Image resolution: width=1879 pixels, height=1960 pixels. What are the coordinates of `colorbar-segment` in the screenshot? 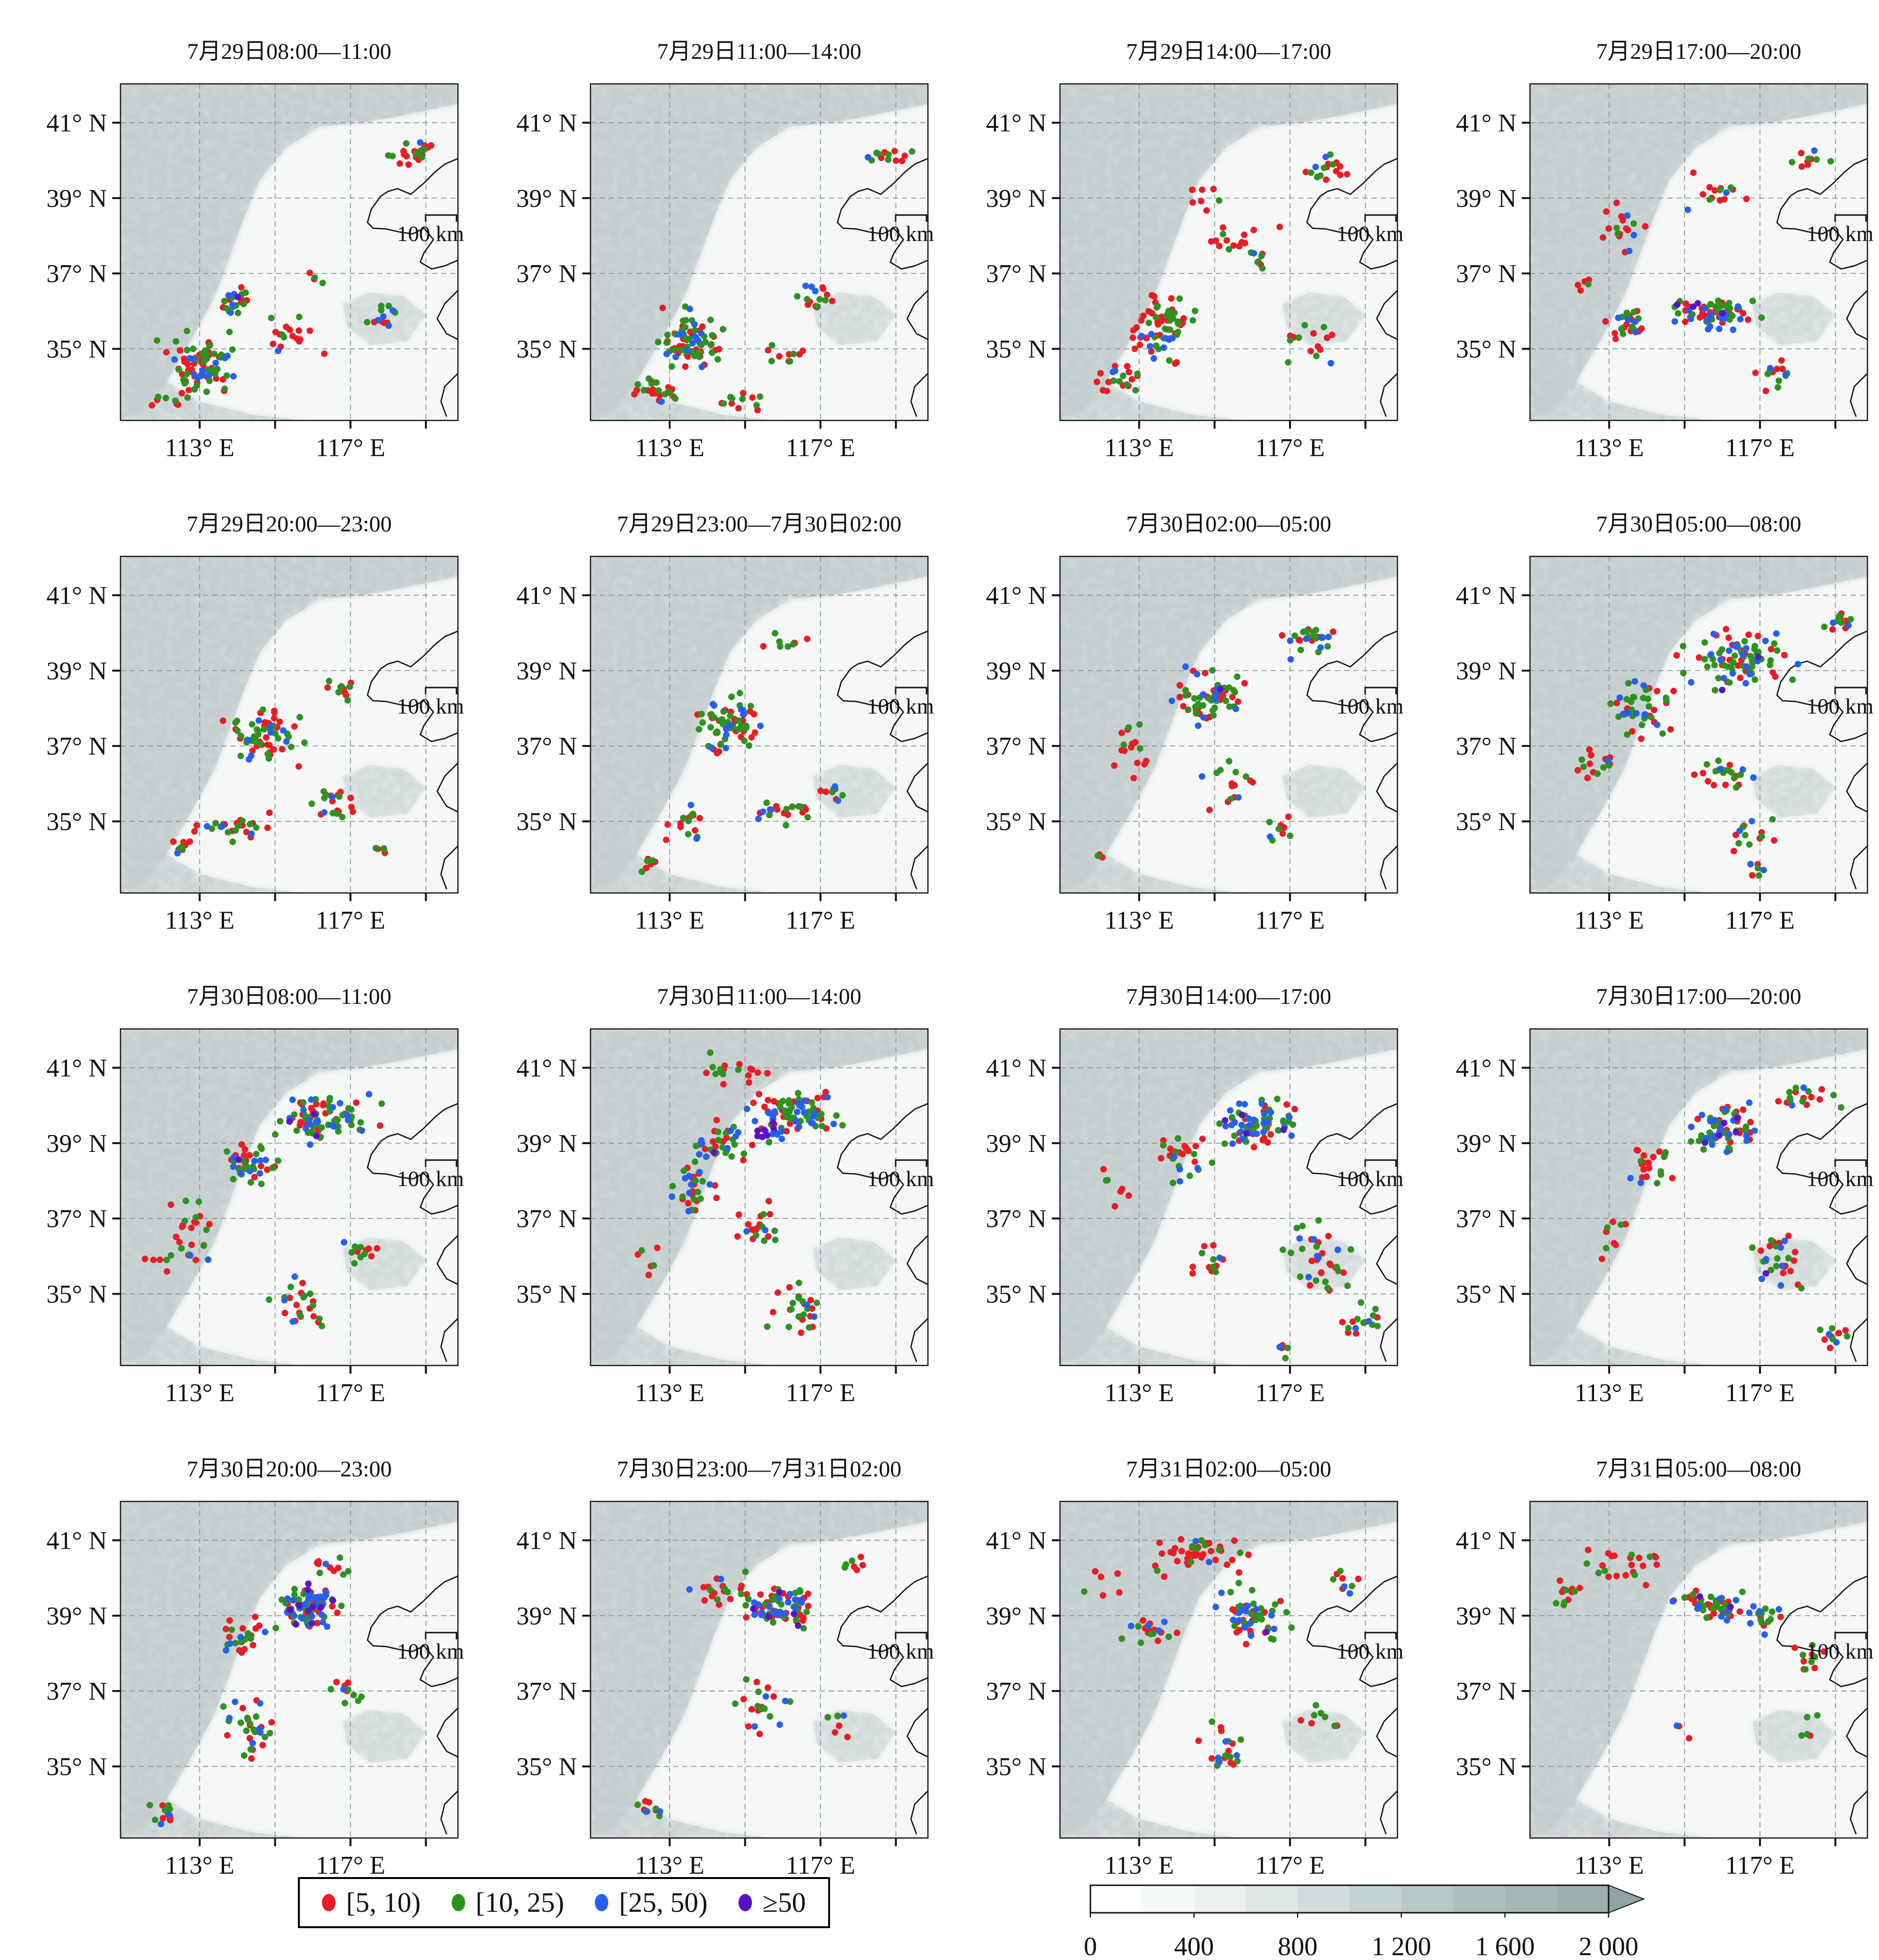 It's located at (1427, 1899).